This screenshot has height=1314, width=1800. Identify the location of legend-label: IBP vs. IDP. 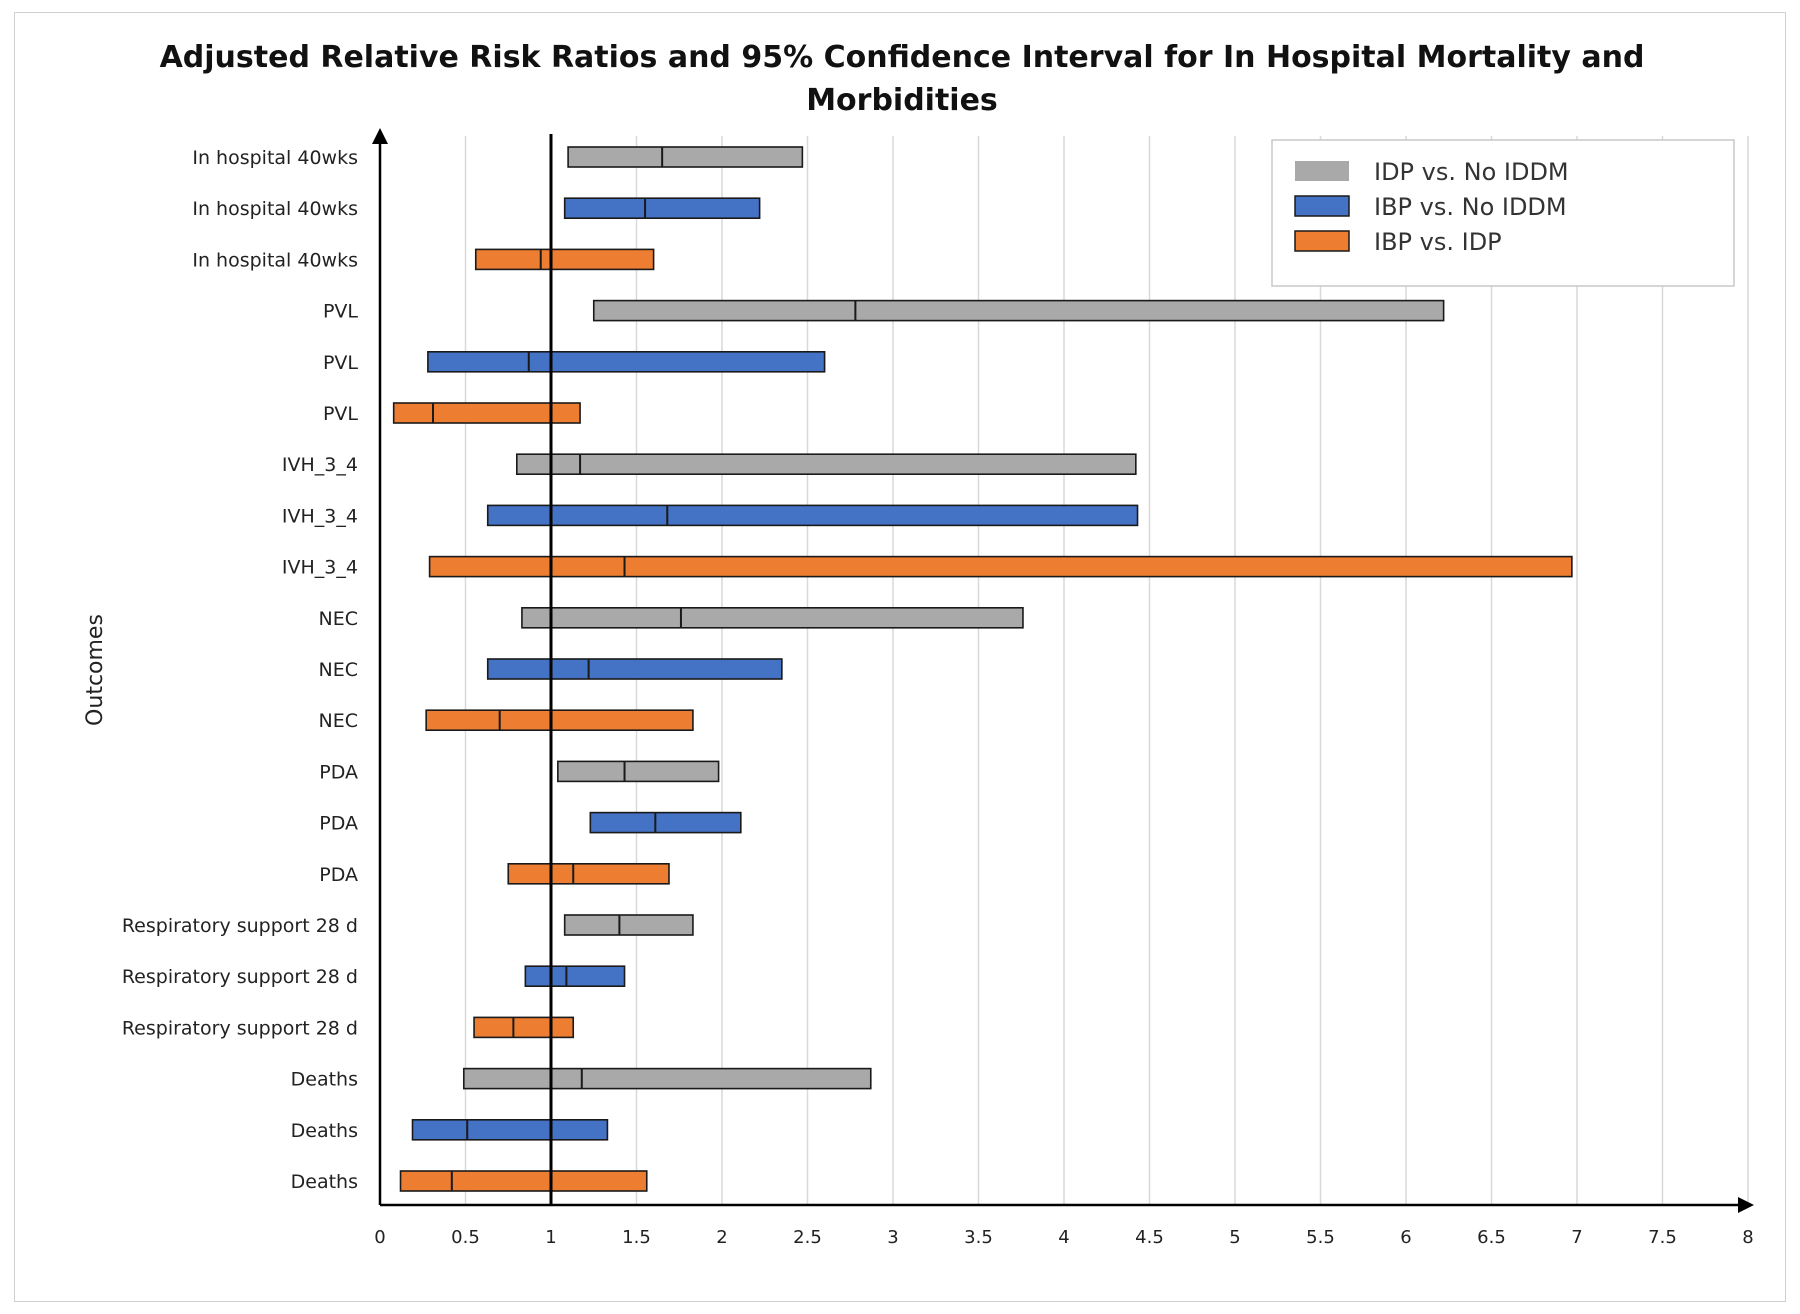
(1438, 242).